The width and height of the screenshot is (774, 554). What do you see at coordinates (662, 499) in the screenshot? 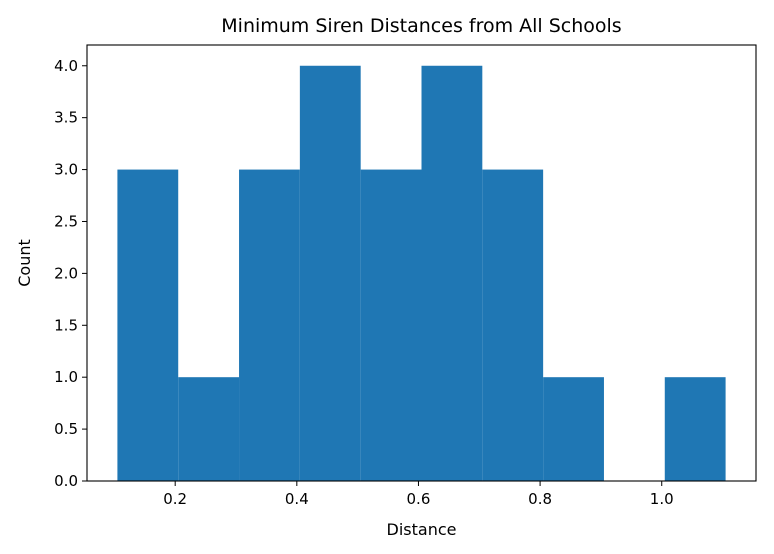
I see `x-tick-label: 1.0` at bounding box center [662, 499].